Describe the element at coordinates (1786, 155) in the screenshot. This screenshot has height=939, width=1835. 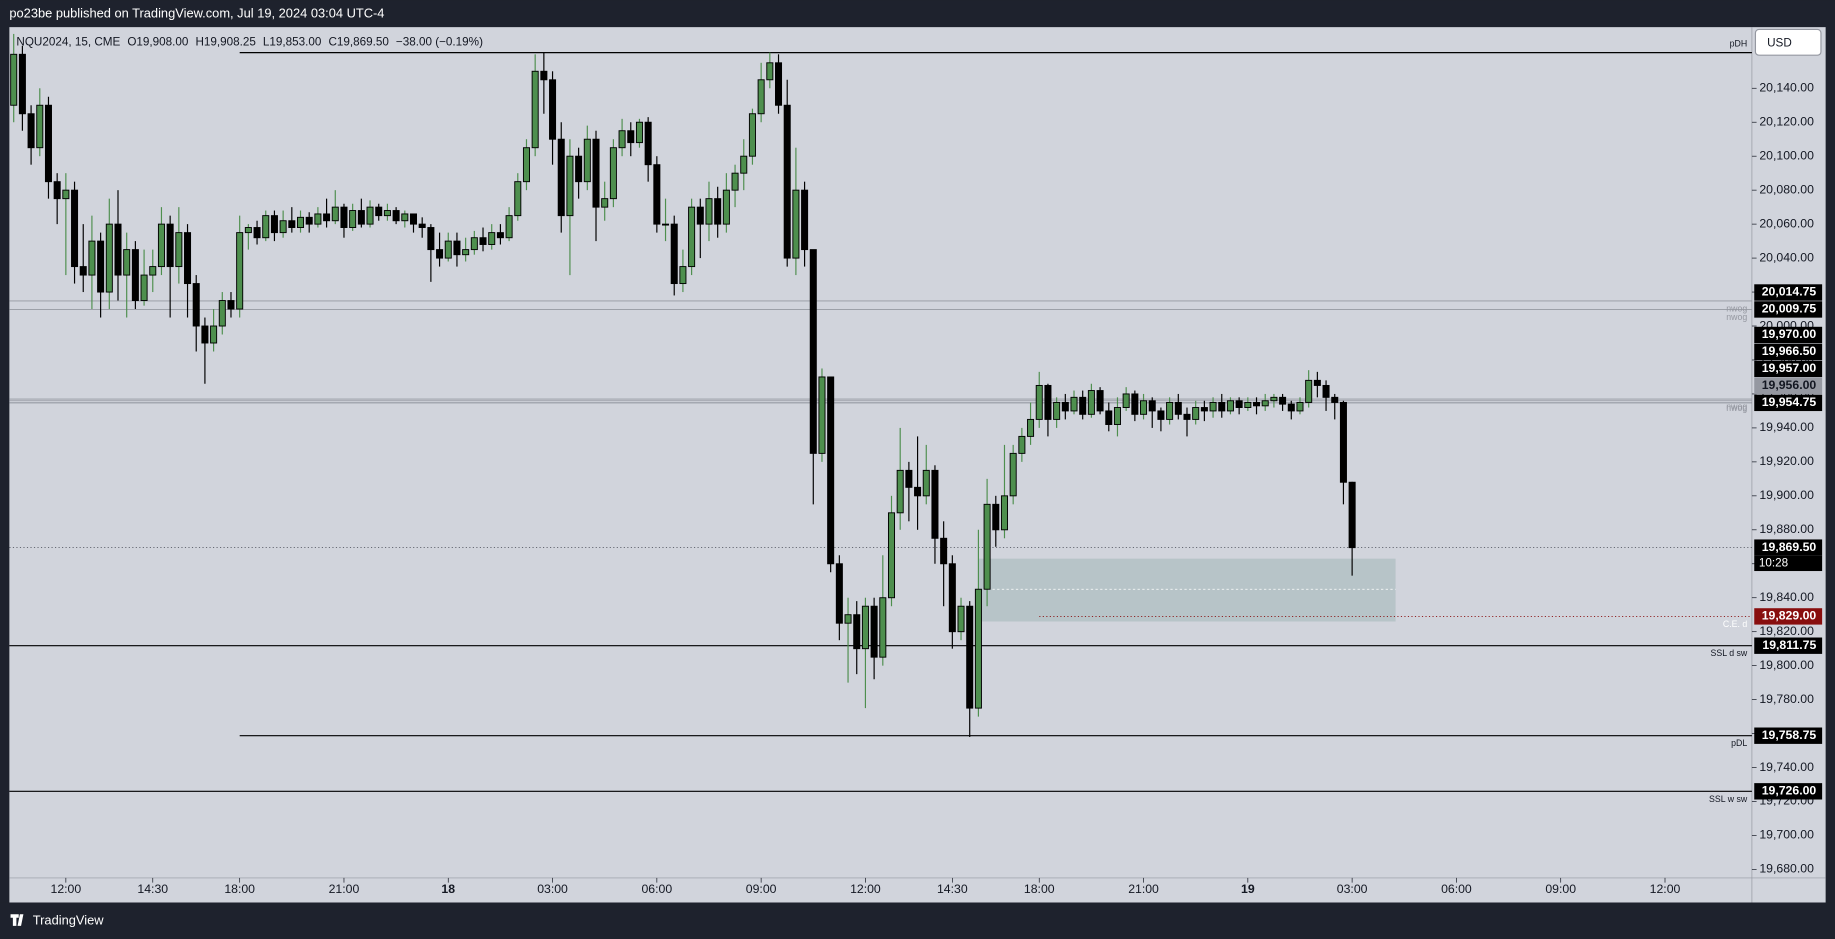
I see `y-tick-label: 20,100.00` at that location.